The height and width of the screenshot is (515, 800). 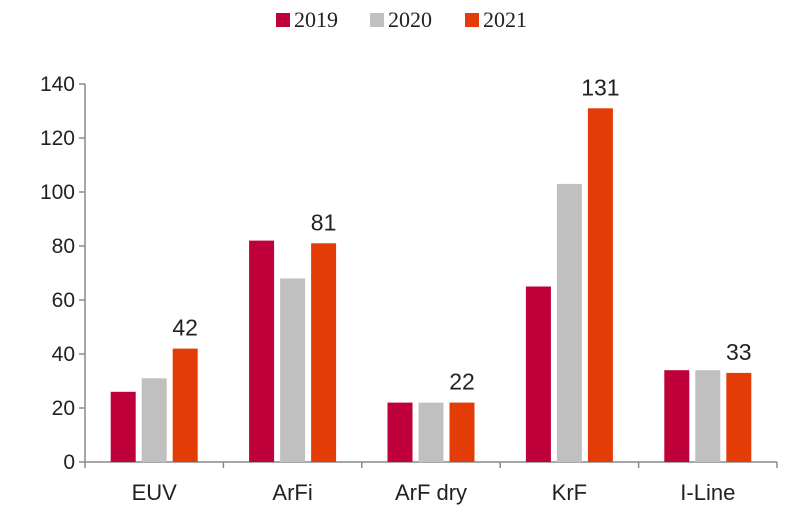 I want to click on bar-2019-arfi, so click(x=262, y=351).